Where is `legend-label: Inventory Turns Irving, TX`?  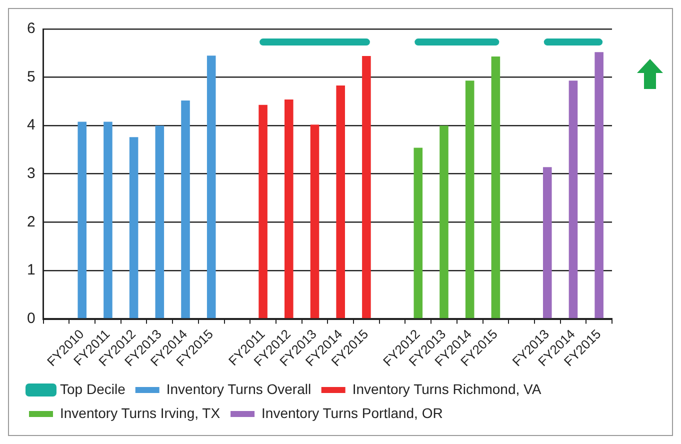
legend-label: Inventory Turns Irving, TX is located at coordinates (140, 412).